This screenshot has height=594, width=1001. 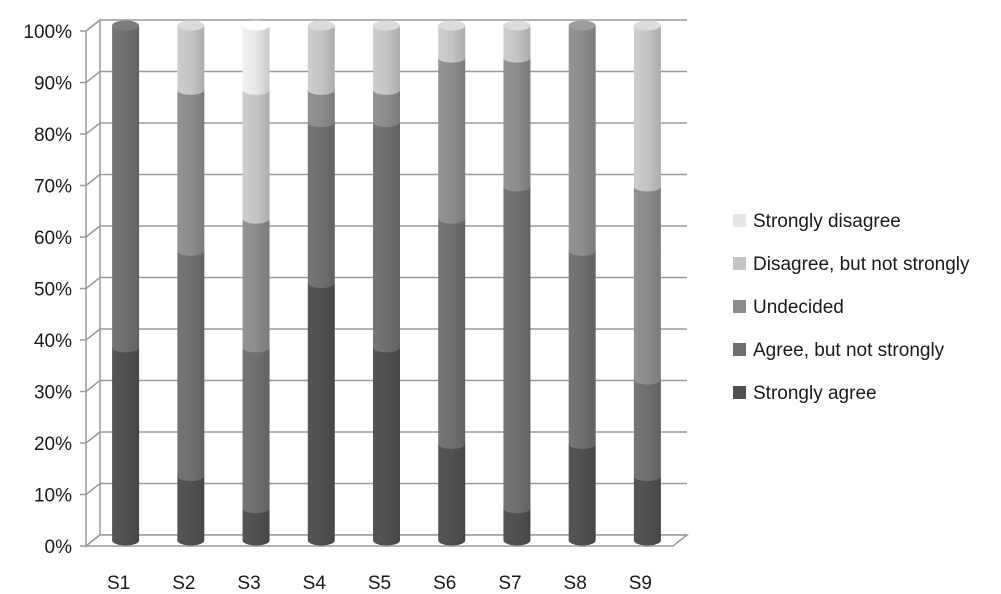 I want to click on bar-s3, so click(x=256, y=283).